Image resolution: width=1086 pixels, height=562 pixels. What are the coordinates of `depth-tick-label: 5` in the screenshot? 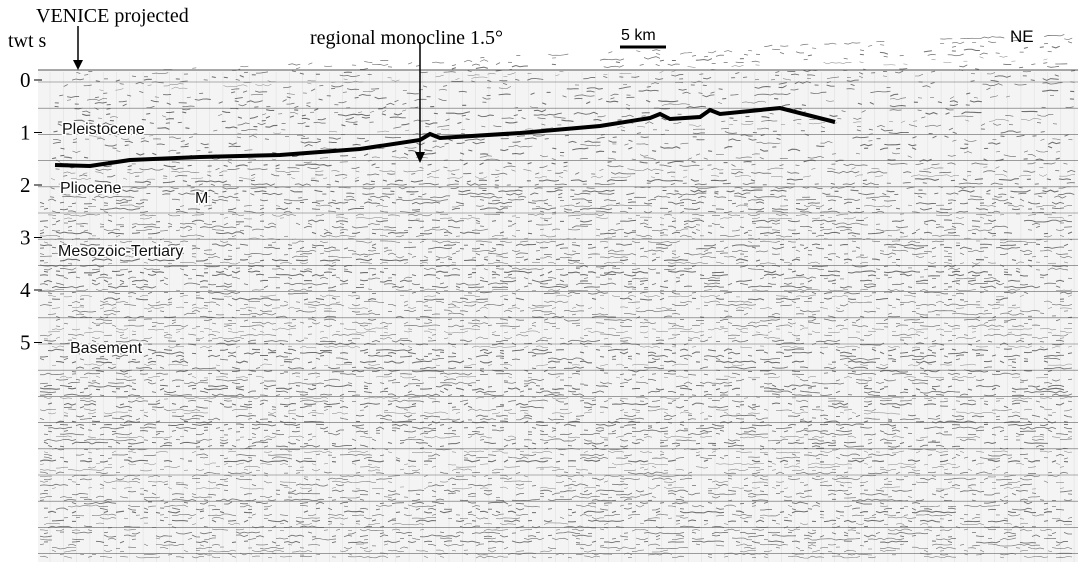 It's located at (25, 343).